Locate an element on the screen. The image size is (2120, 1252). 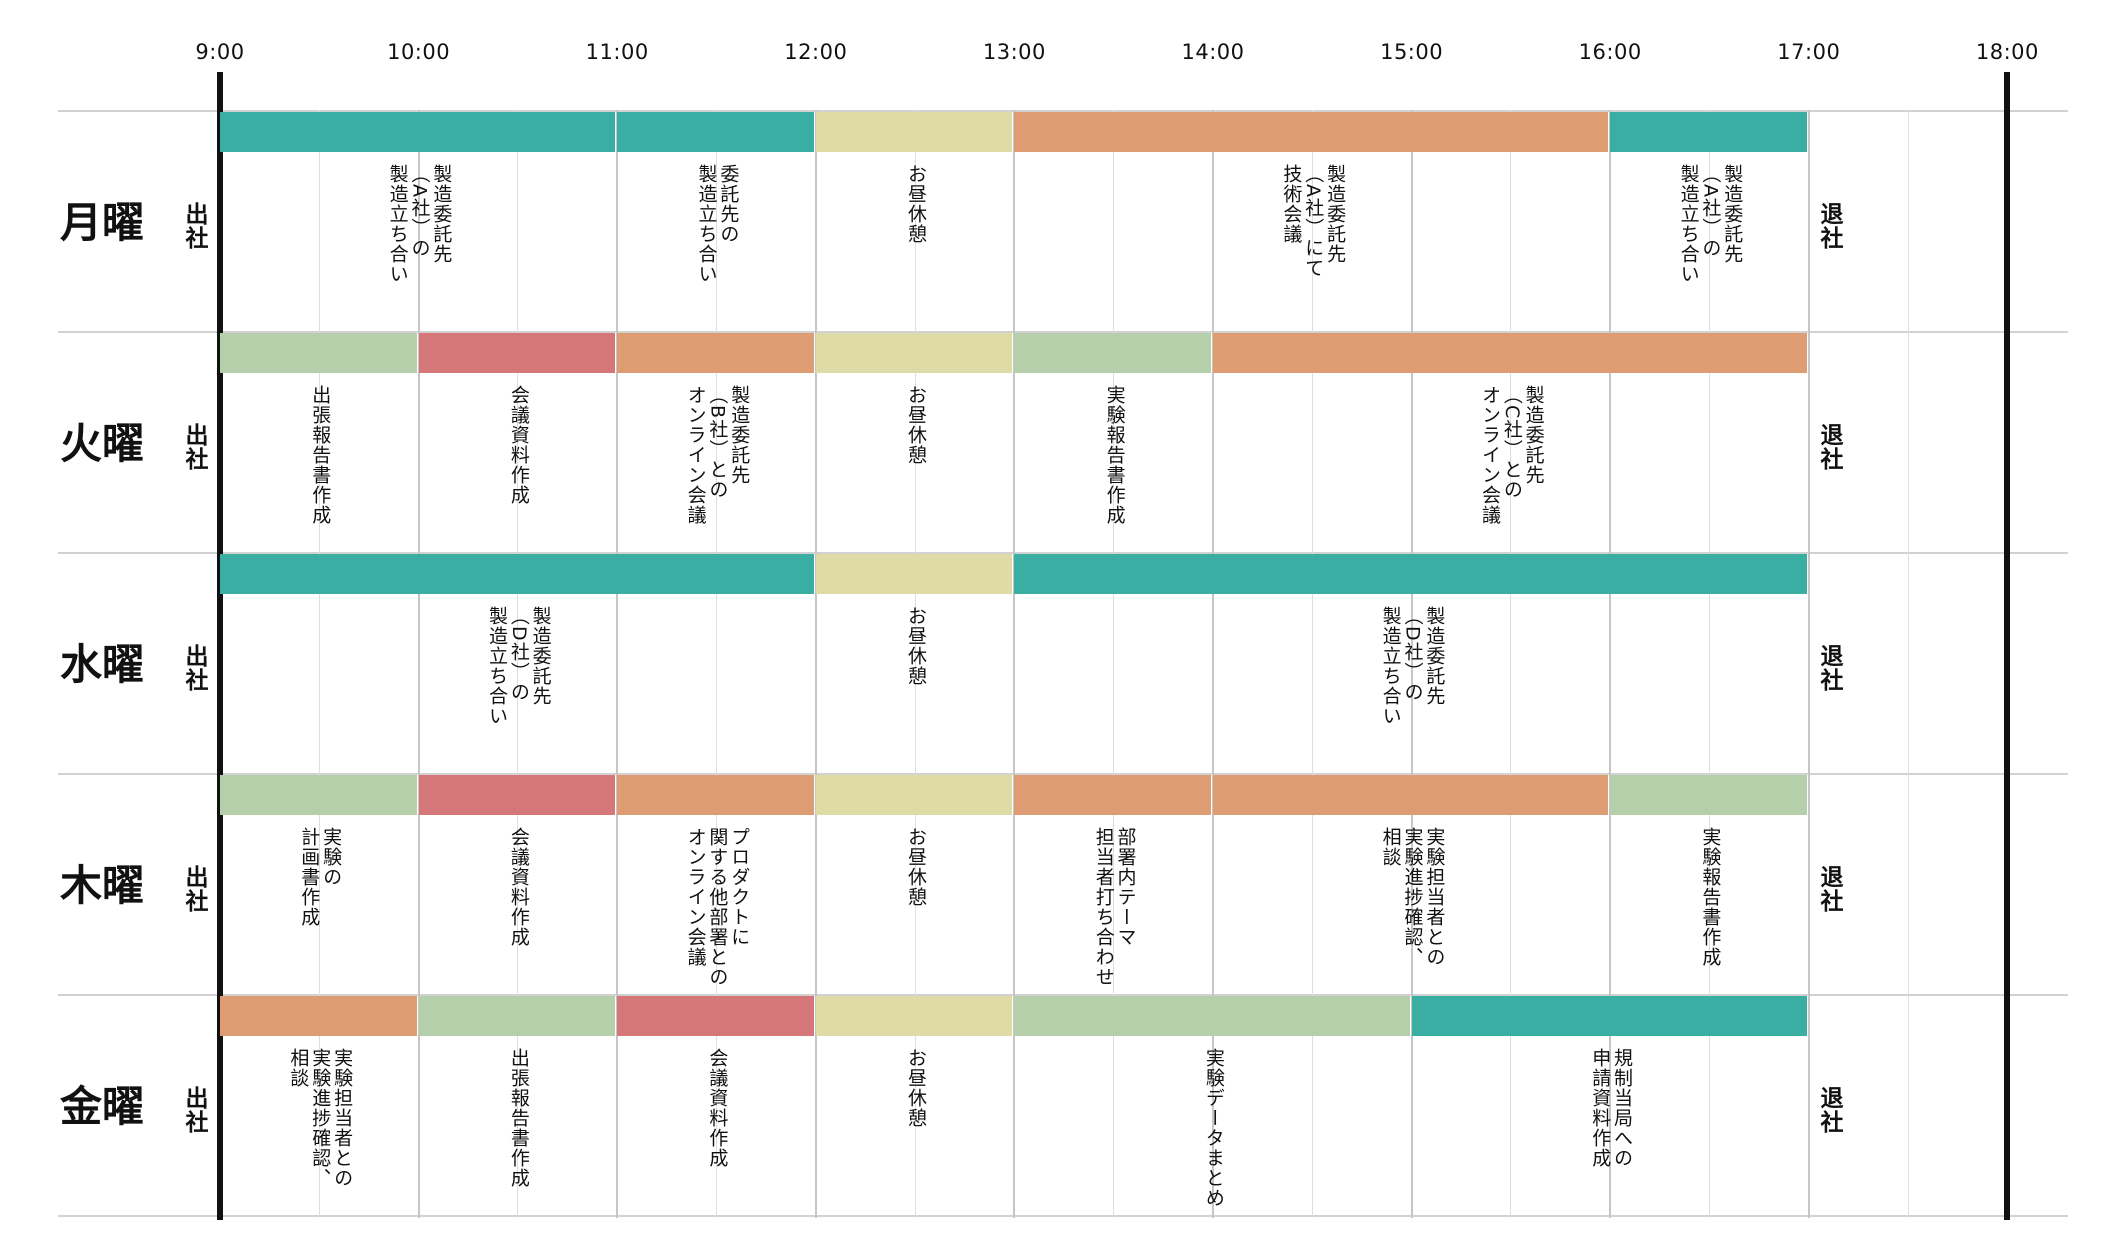
day-label: 月曜 is located at coordinates (102, 222).